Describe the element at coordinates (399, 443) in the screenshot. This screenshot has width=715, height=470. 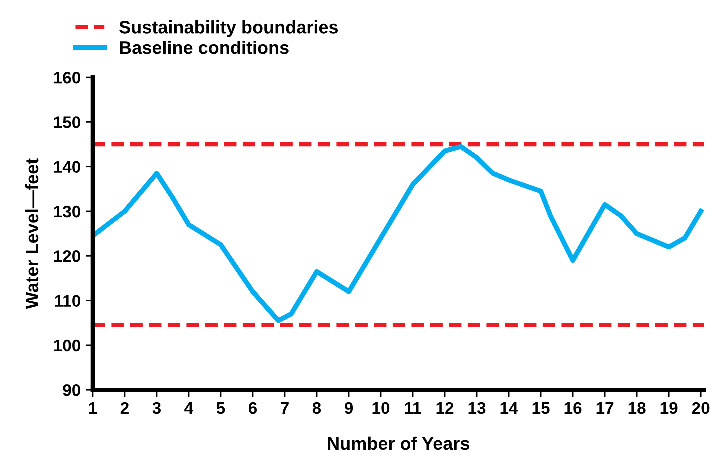
I see `x-axis-title: Number of Years` at that location.